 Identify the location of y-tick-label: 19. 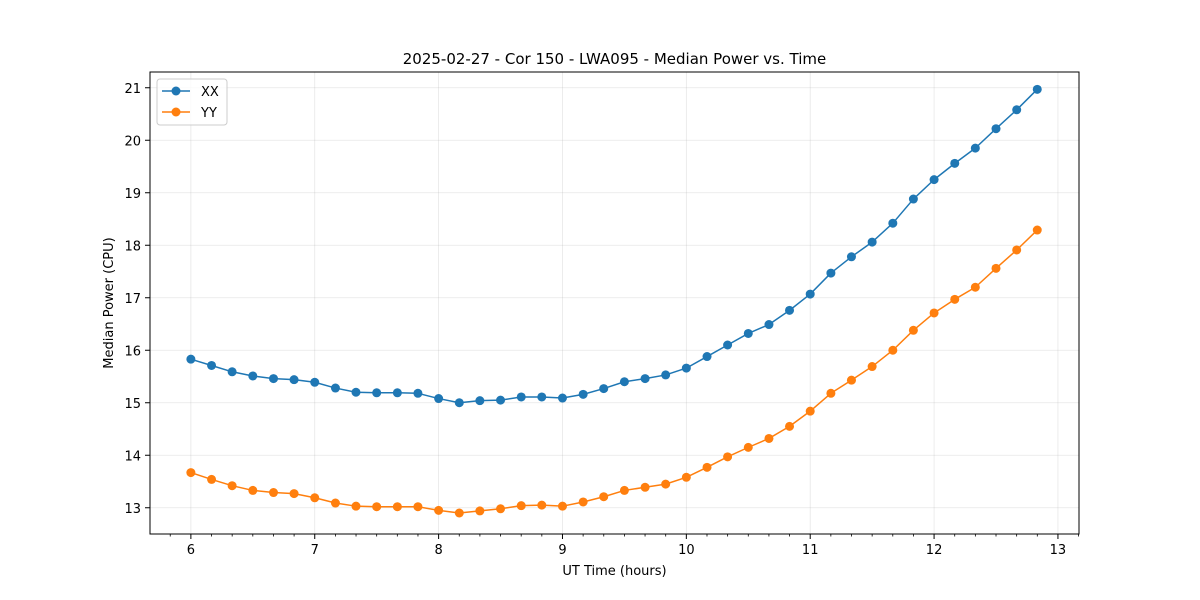
(132, 194).